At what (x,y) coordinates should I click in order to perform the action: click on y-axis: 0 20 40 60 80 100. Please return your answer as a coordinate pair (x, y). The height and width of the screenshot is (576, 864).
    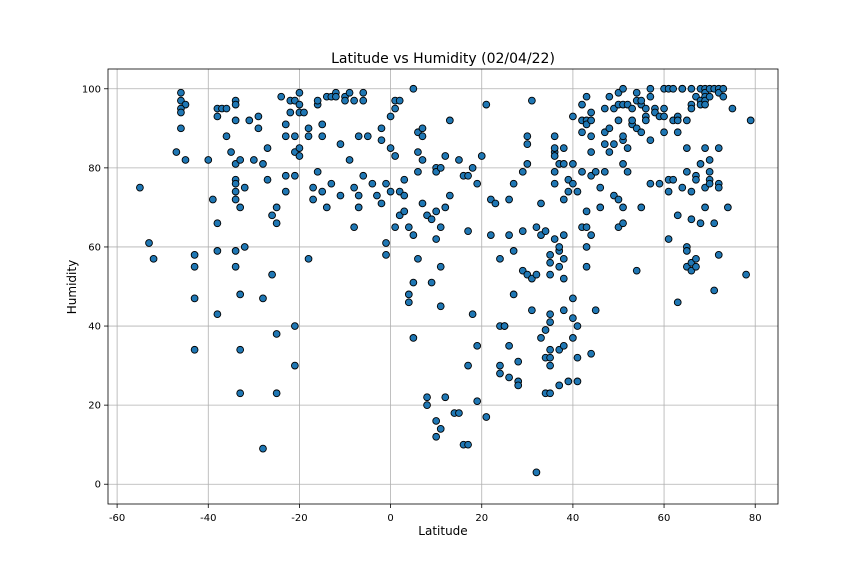
    Looking at the image, I should click on (95, 287).